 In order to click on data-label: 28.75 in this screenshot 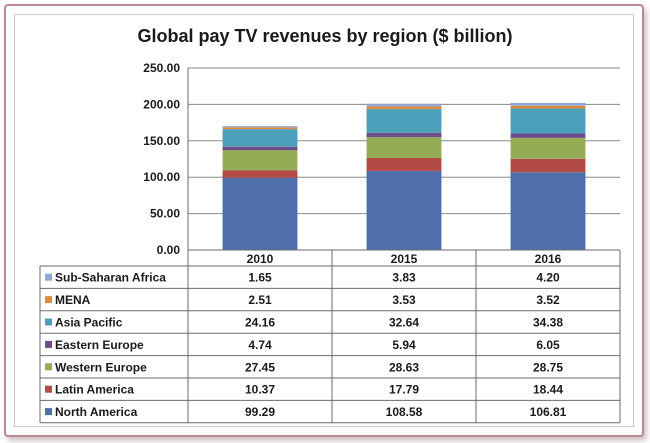, I will do `click(548, 367)`.